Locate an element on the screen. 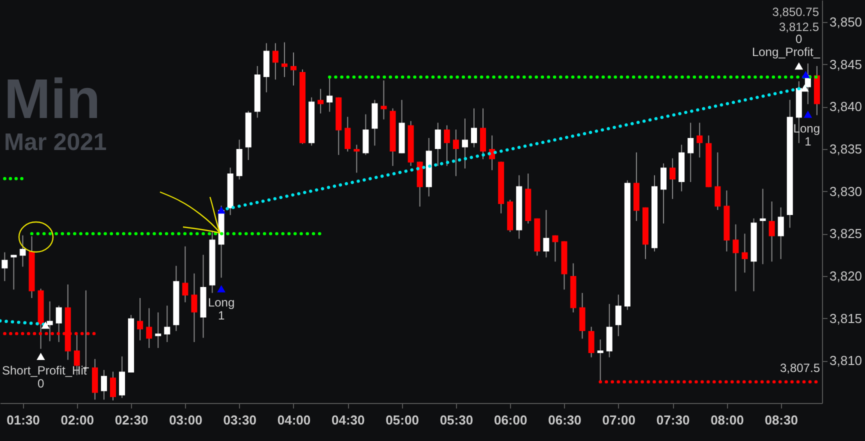 The width and height of the screenshot is (865, 441). x-tick-label: 03:00 is located at coordinates (185, 420).